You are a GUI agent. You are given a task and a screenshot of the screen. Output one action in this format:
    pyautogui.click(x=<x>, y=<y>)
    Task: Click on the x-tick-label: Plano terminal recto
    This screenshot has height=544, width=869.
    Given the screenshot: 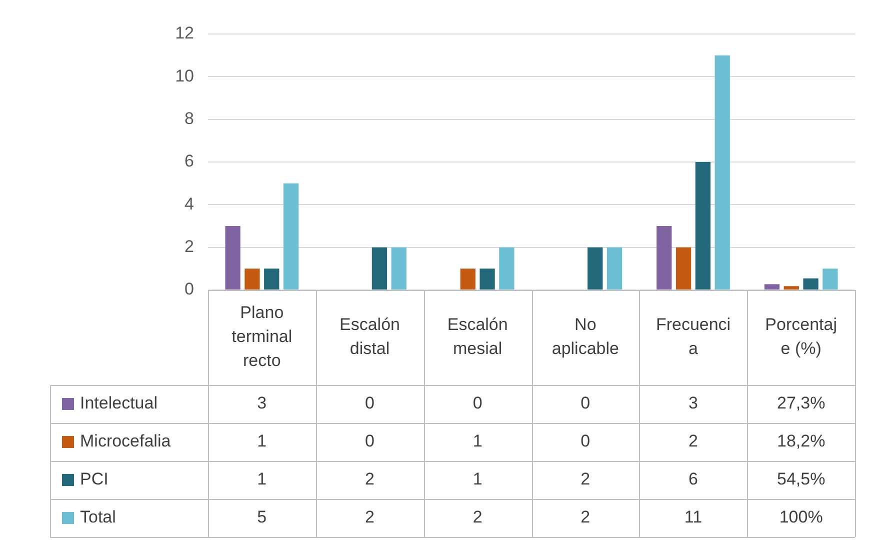 What is the action you would take?
    pyautogui.click(x=262, y=336)
    